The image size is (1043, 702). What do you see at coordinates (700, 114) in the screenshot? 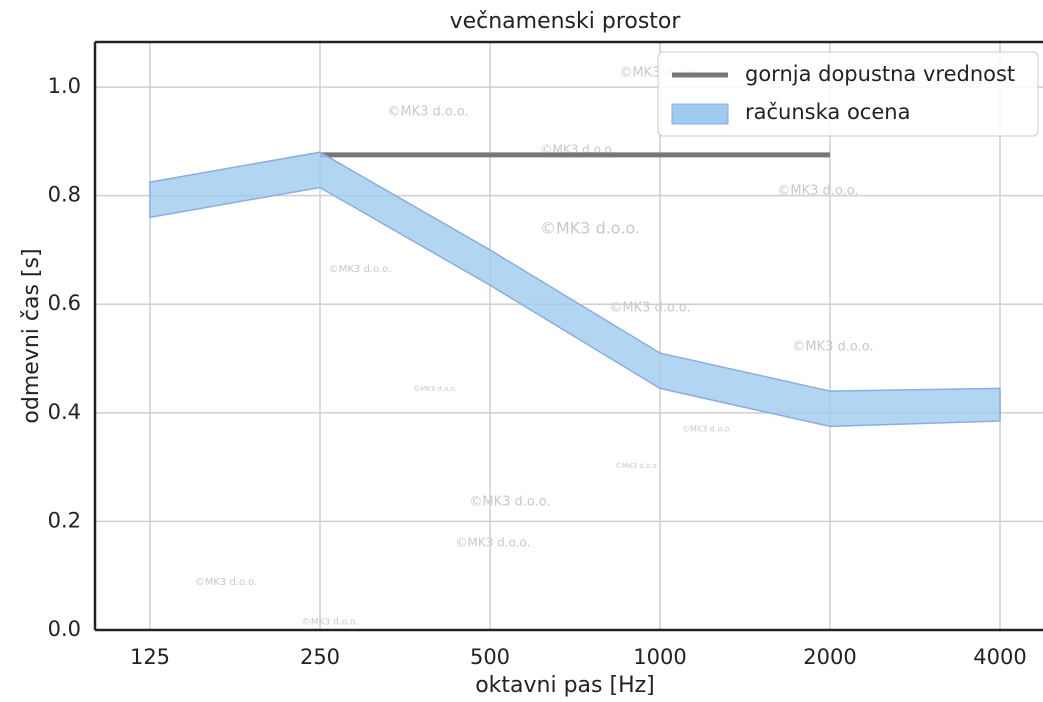
I see `legend-swatch` at bounding box center [700, 114].